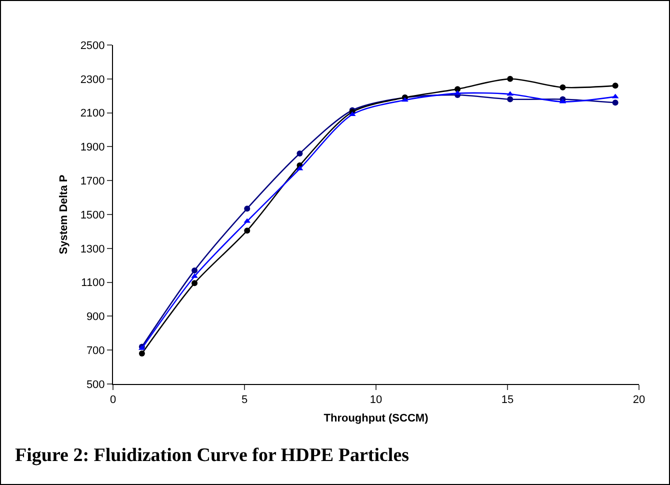 The image size is (670, 485). I want to click on y-tick-label: 500, so click(95, 384).